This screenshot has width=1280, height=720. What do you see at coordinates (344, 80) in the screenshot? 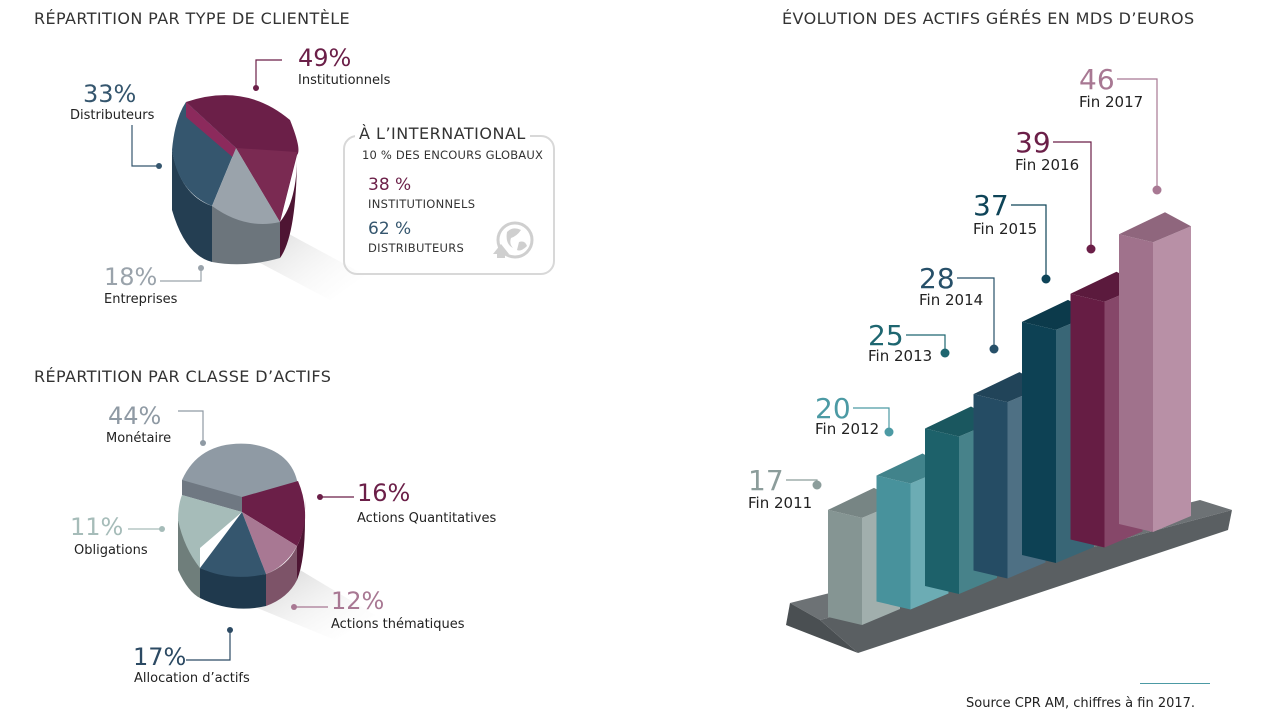
I see `clientele-label-institutionnels: Institutionnels` at bounding box center [344, 80].